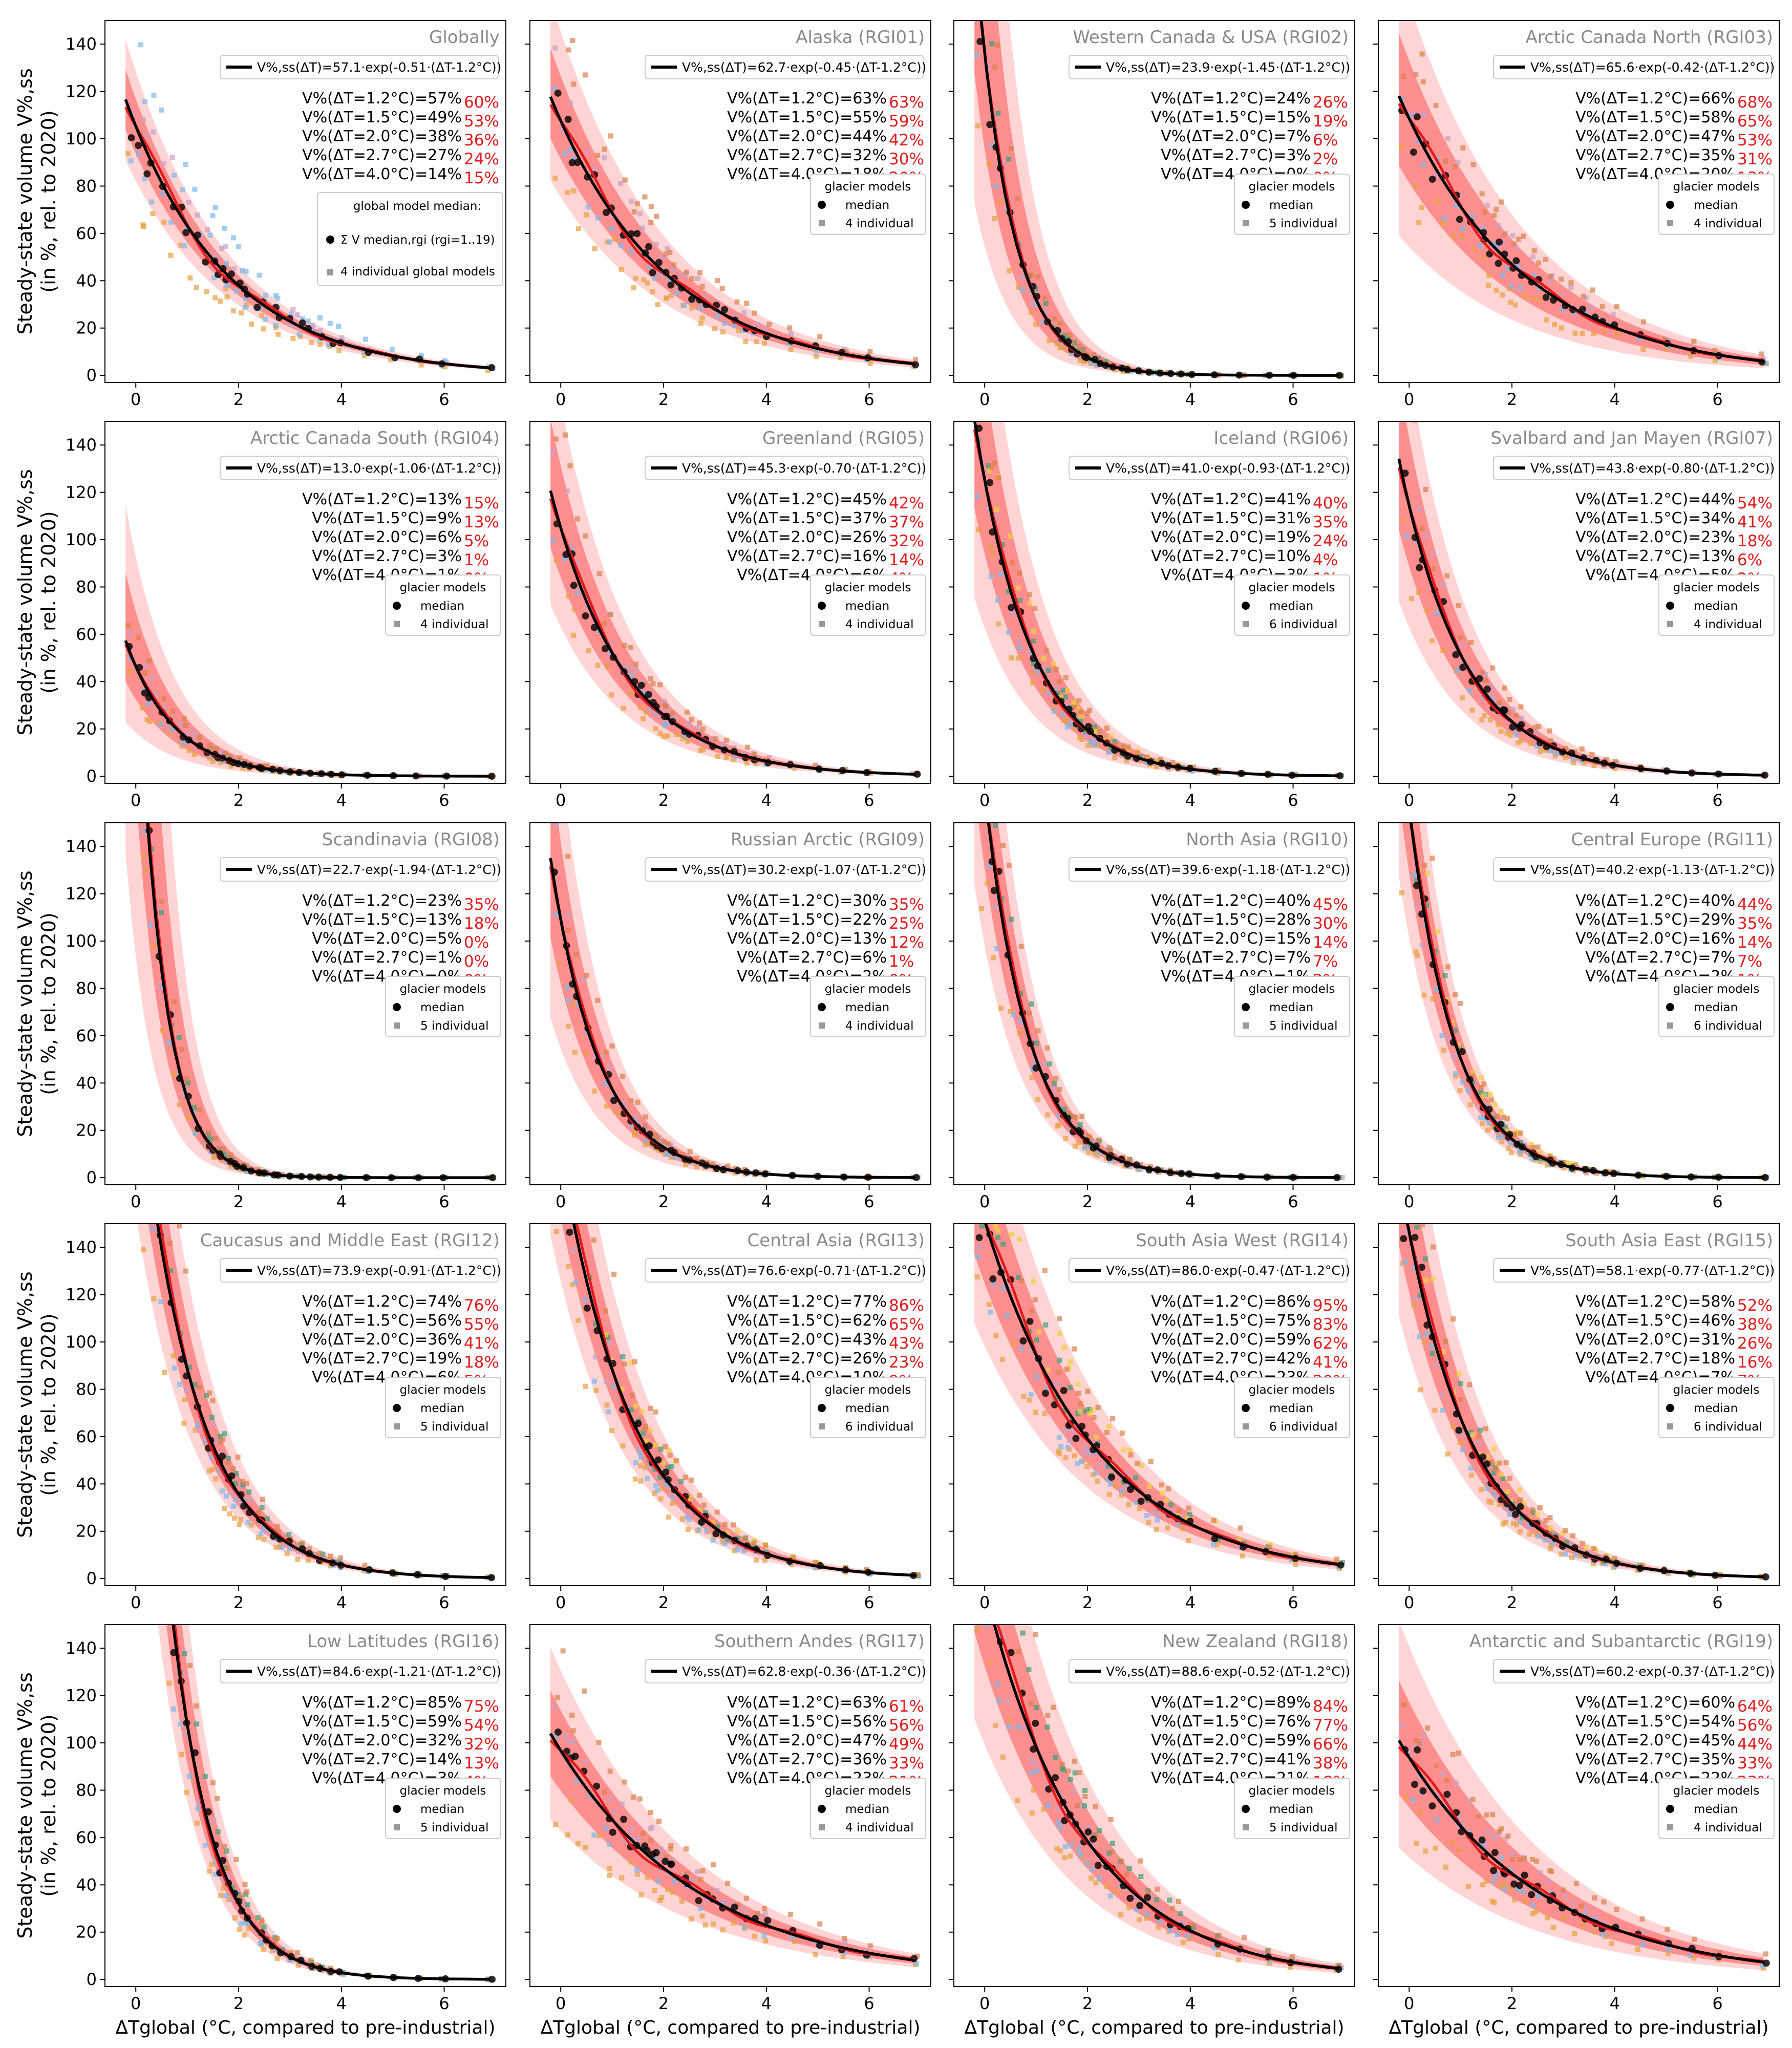  I want to click on stat-red-value: 38%, so click(1755, 1324).